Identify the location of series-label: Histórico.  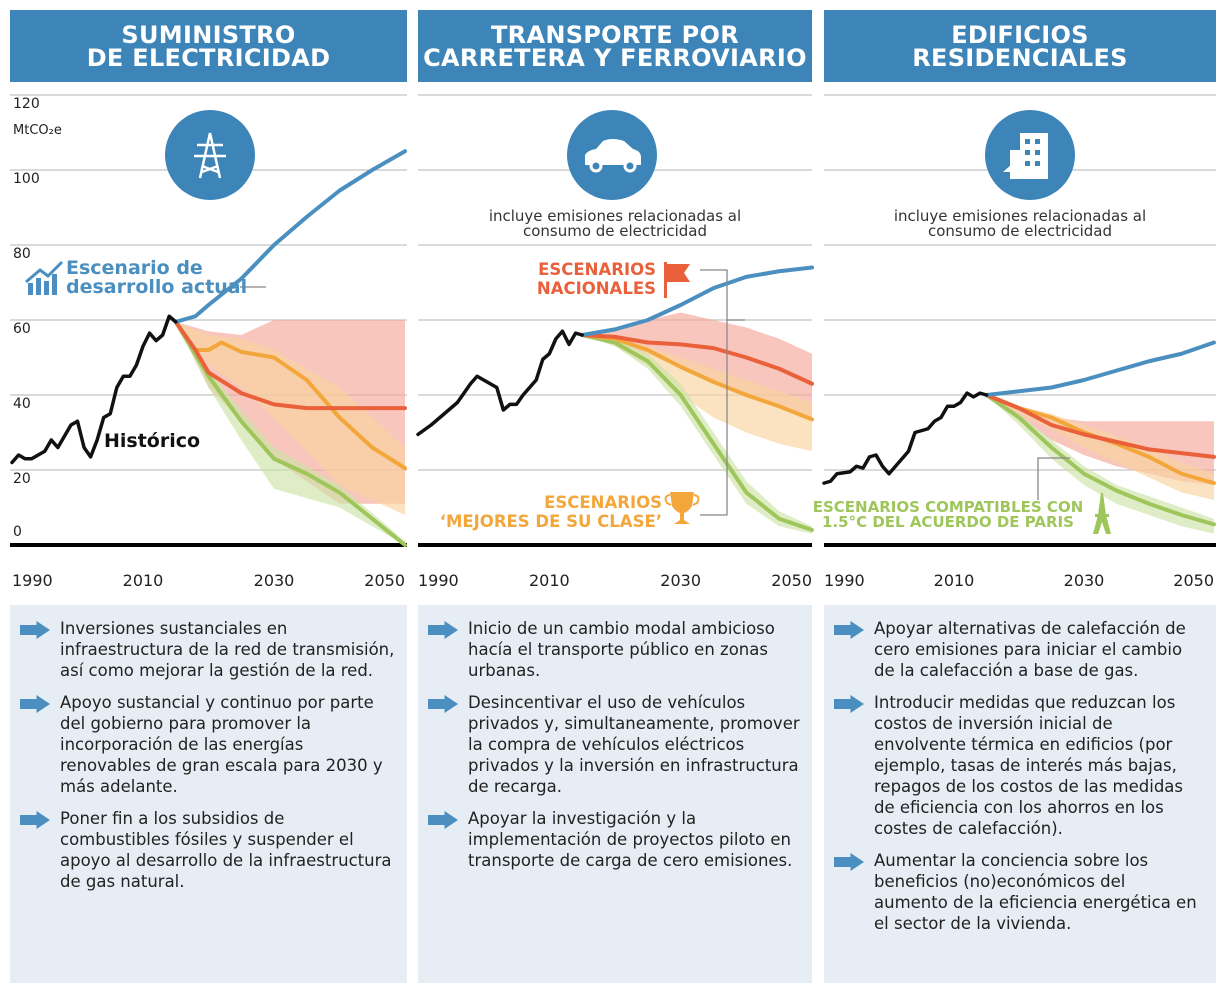
(152, 441).